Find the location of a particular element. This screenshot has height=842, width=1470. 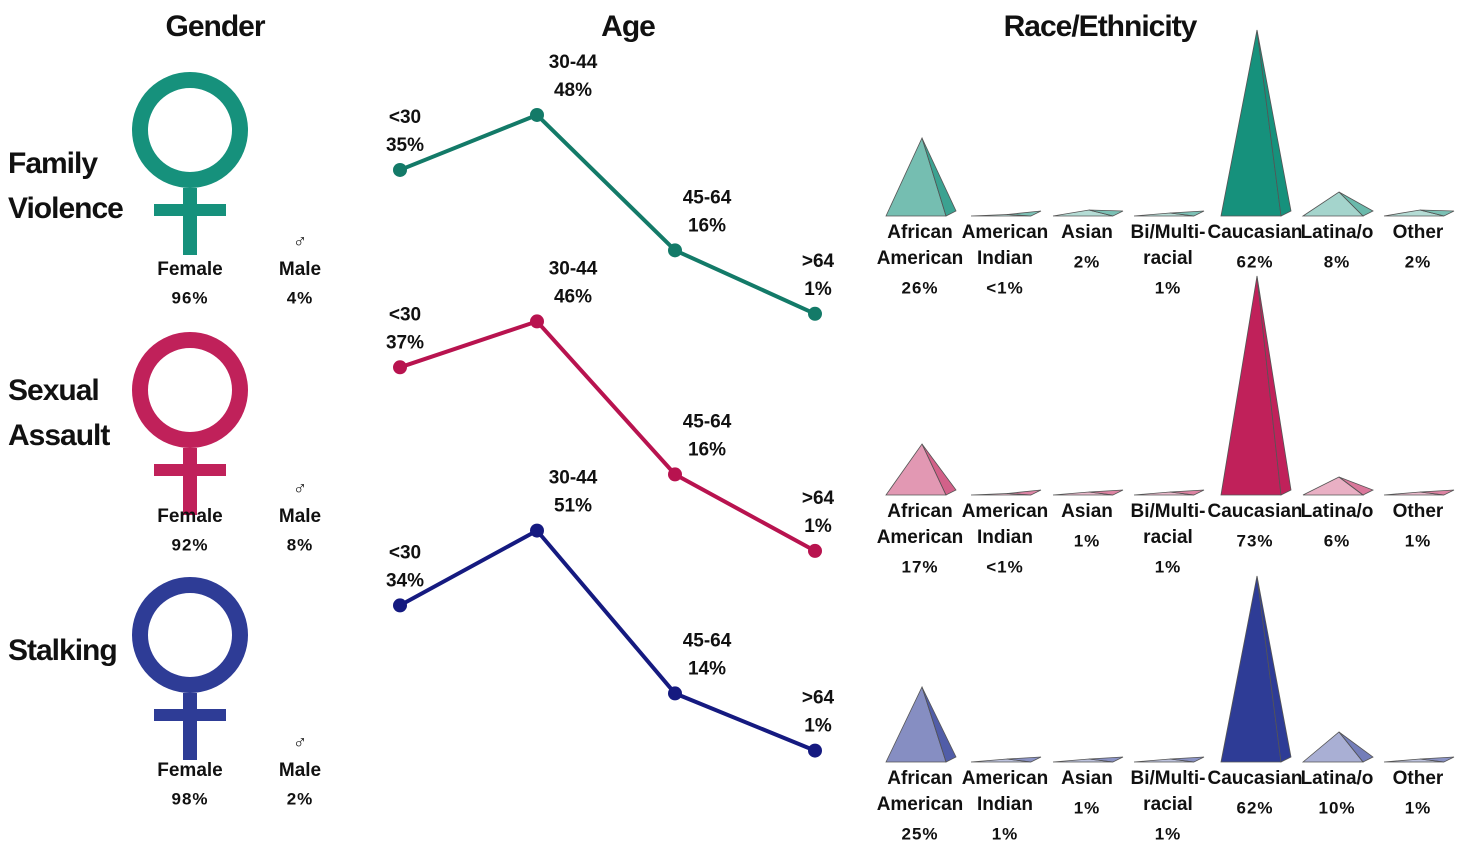

header: Race/Ethnicity is located at coordinates (1101, 26).